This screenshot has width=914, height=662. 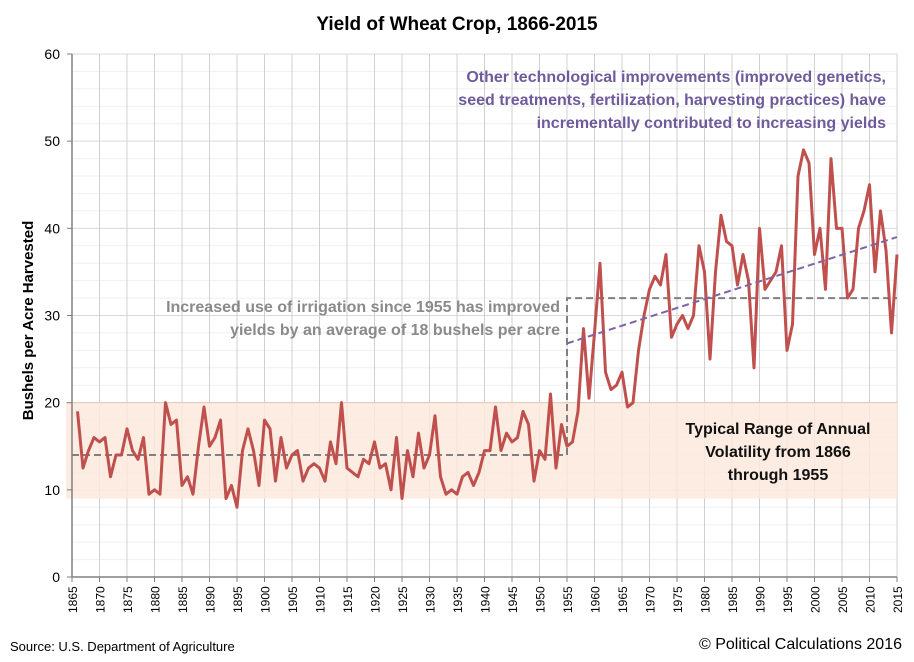 I want to click on x-tick-label: 1940, so click(x=486, y=599).